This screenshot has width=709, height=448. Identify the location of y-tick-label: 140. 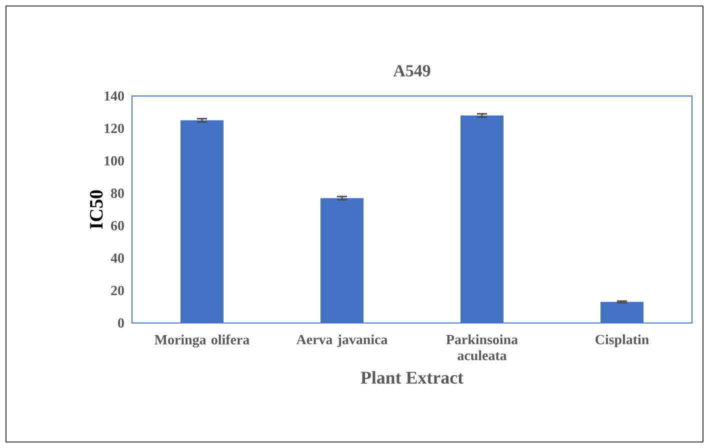
(114, 96).